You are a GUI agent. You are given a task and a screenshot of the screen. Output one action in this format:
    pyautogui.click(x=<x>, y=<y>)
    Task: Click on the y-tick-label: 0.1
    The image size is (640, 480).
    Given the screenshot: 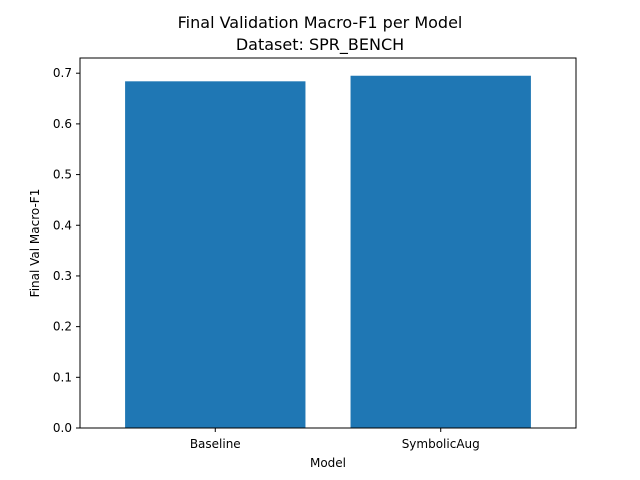 What is the action you would take?
    pyautogui.click(x=62, y=377)
    